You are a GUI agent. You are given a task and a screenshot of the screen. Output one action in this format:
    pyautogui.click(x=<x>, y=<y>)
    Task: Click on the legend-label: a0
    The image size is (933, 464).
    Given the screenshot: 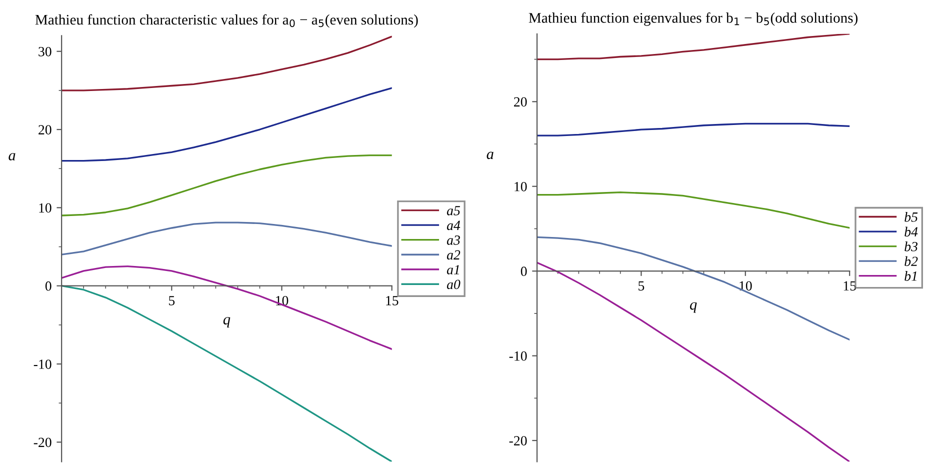 What is the action you would take?
    pyautogui.click(x=453, y=285)
    